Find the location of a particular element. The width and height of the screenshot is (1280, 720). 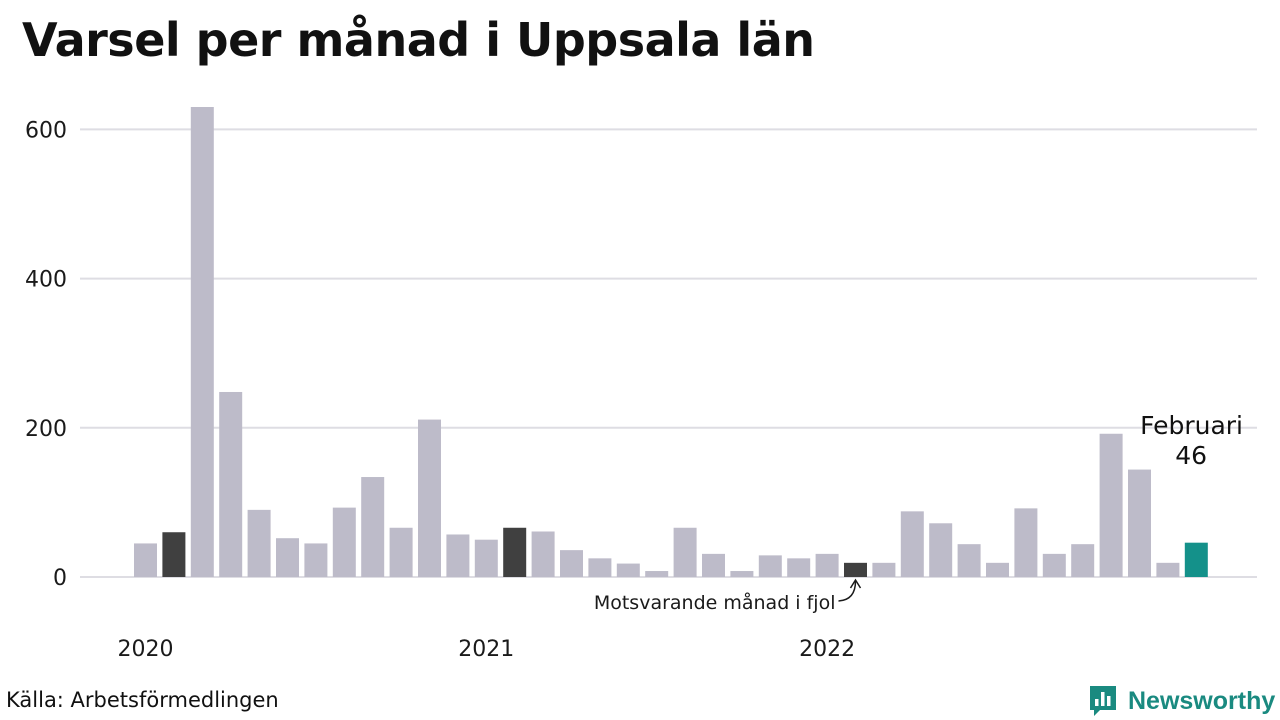

y-axis-tick-labels: 0 200 400 600 is located at coordinates (46, 354).